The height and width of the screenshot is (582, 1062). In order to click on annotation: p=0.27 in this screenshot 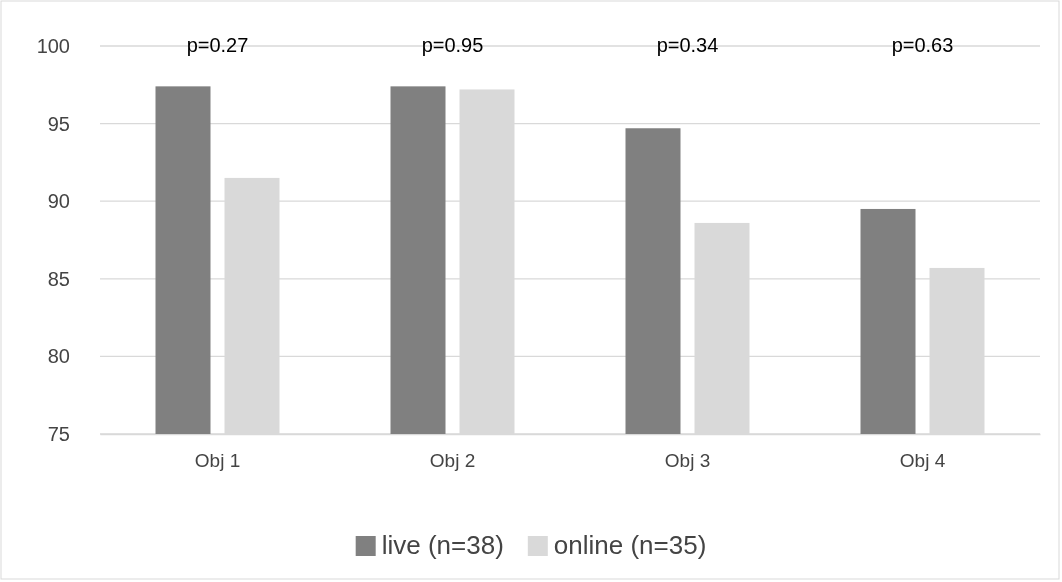, I will do `click(217, 45)`.